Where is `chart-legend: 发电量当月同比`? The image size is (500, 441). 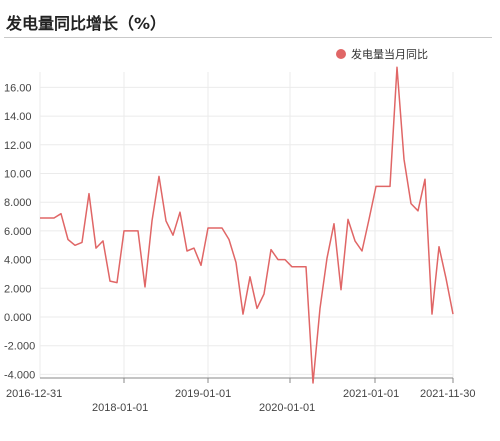
chart-legend: 发电量当月同比 is located at coordinates (382, 54).